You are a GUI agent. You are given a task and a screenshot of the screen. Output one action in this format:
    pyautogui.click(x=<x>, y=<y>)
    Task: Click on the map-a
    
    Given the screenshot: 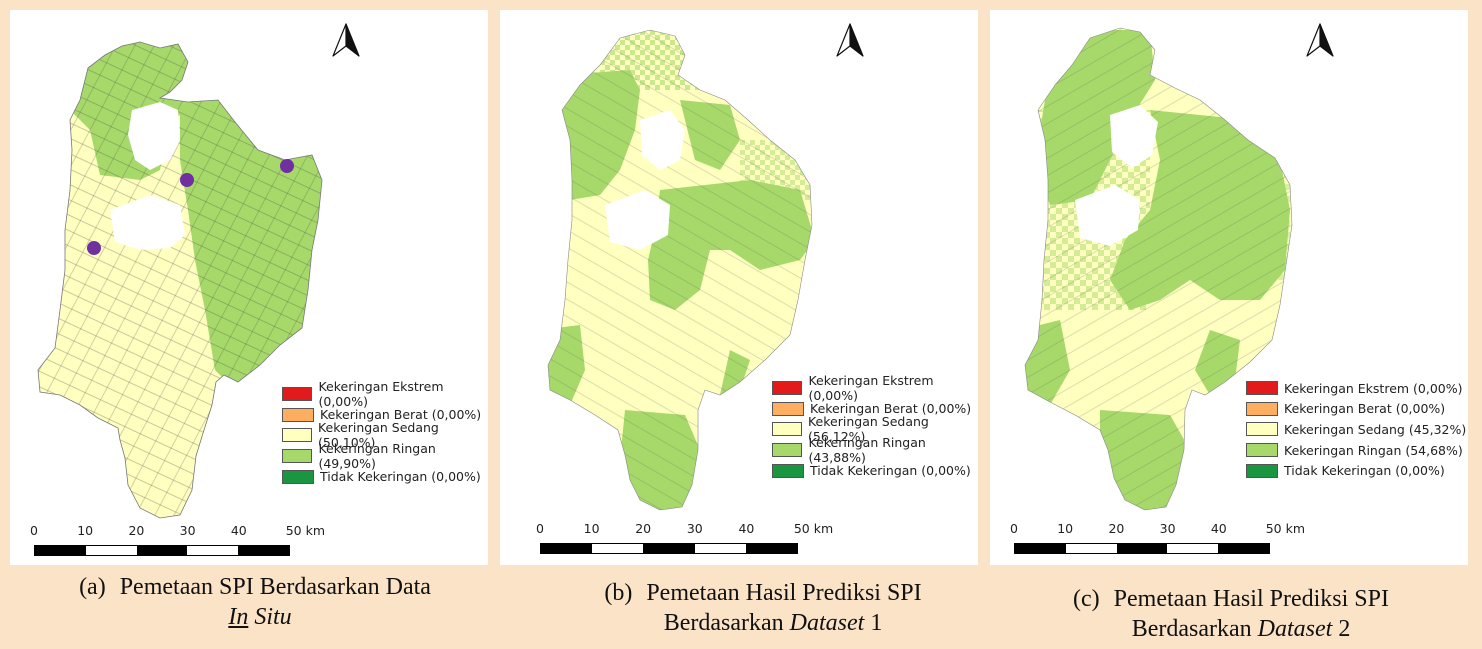 What is the action you would take?
    pyautogui.click(x=180, y=280)
    